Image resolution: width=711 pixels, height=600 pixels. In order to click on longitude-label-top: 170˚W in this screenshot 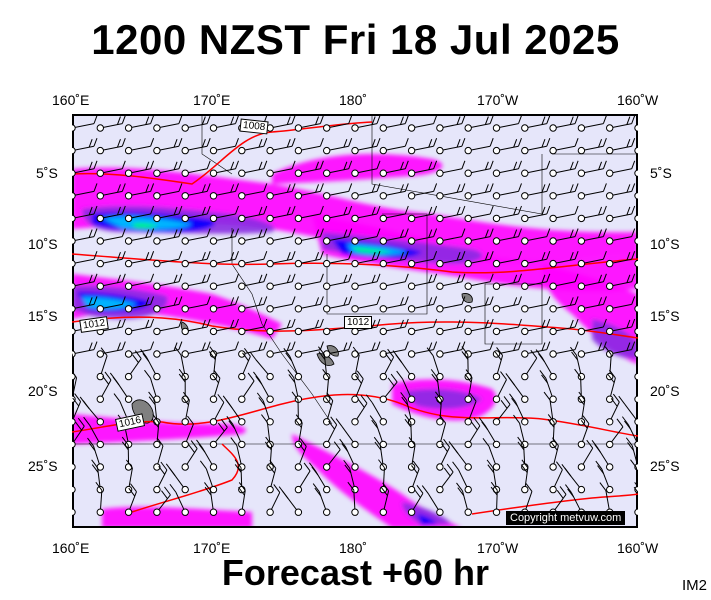, I will do `click(498, 100)`.